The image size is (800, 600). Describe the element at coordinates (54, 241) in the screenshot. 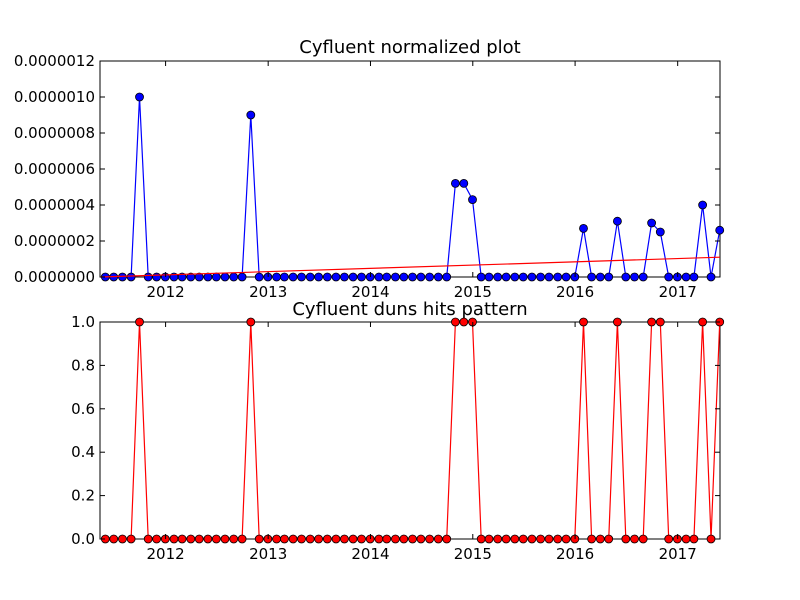

I see `y-tick-label: 0.0000002` at that location.